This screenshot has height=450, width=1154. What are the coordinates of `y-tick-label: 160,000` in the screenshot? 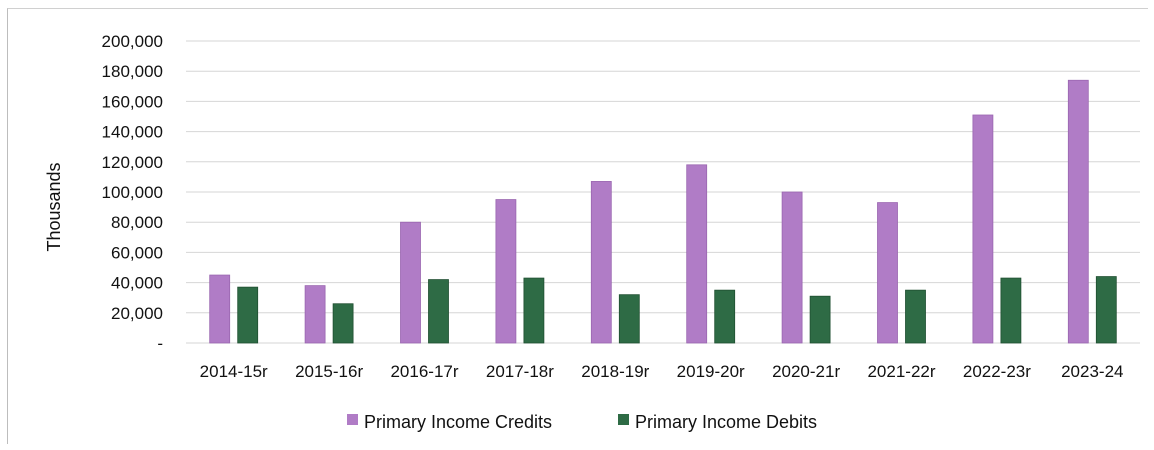 It's located at (132, 101).